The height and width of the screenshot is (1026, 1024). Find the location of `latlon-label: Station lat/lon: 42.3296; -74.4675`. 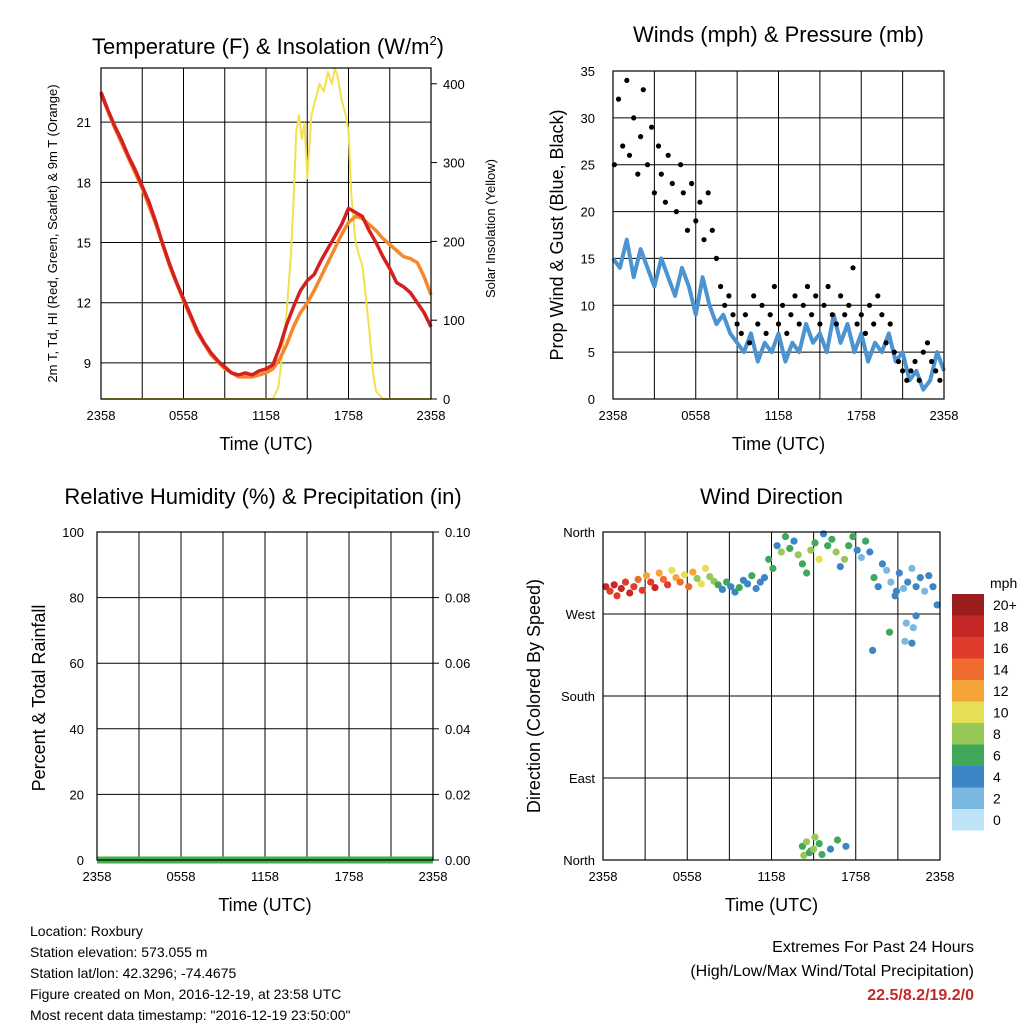

latlon-label: Station lat/lon: 42.3296; -74.4675 is located at coordinates (133, 973).